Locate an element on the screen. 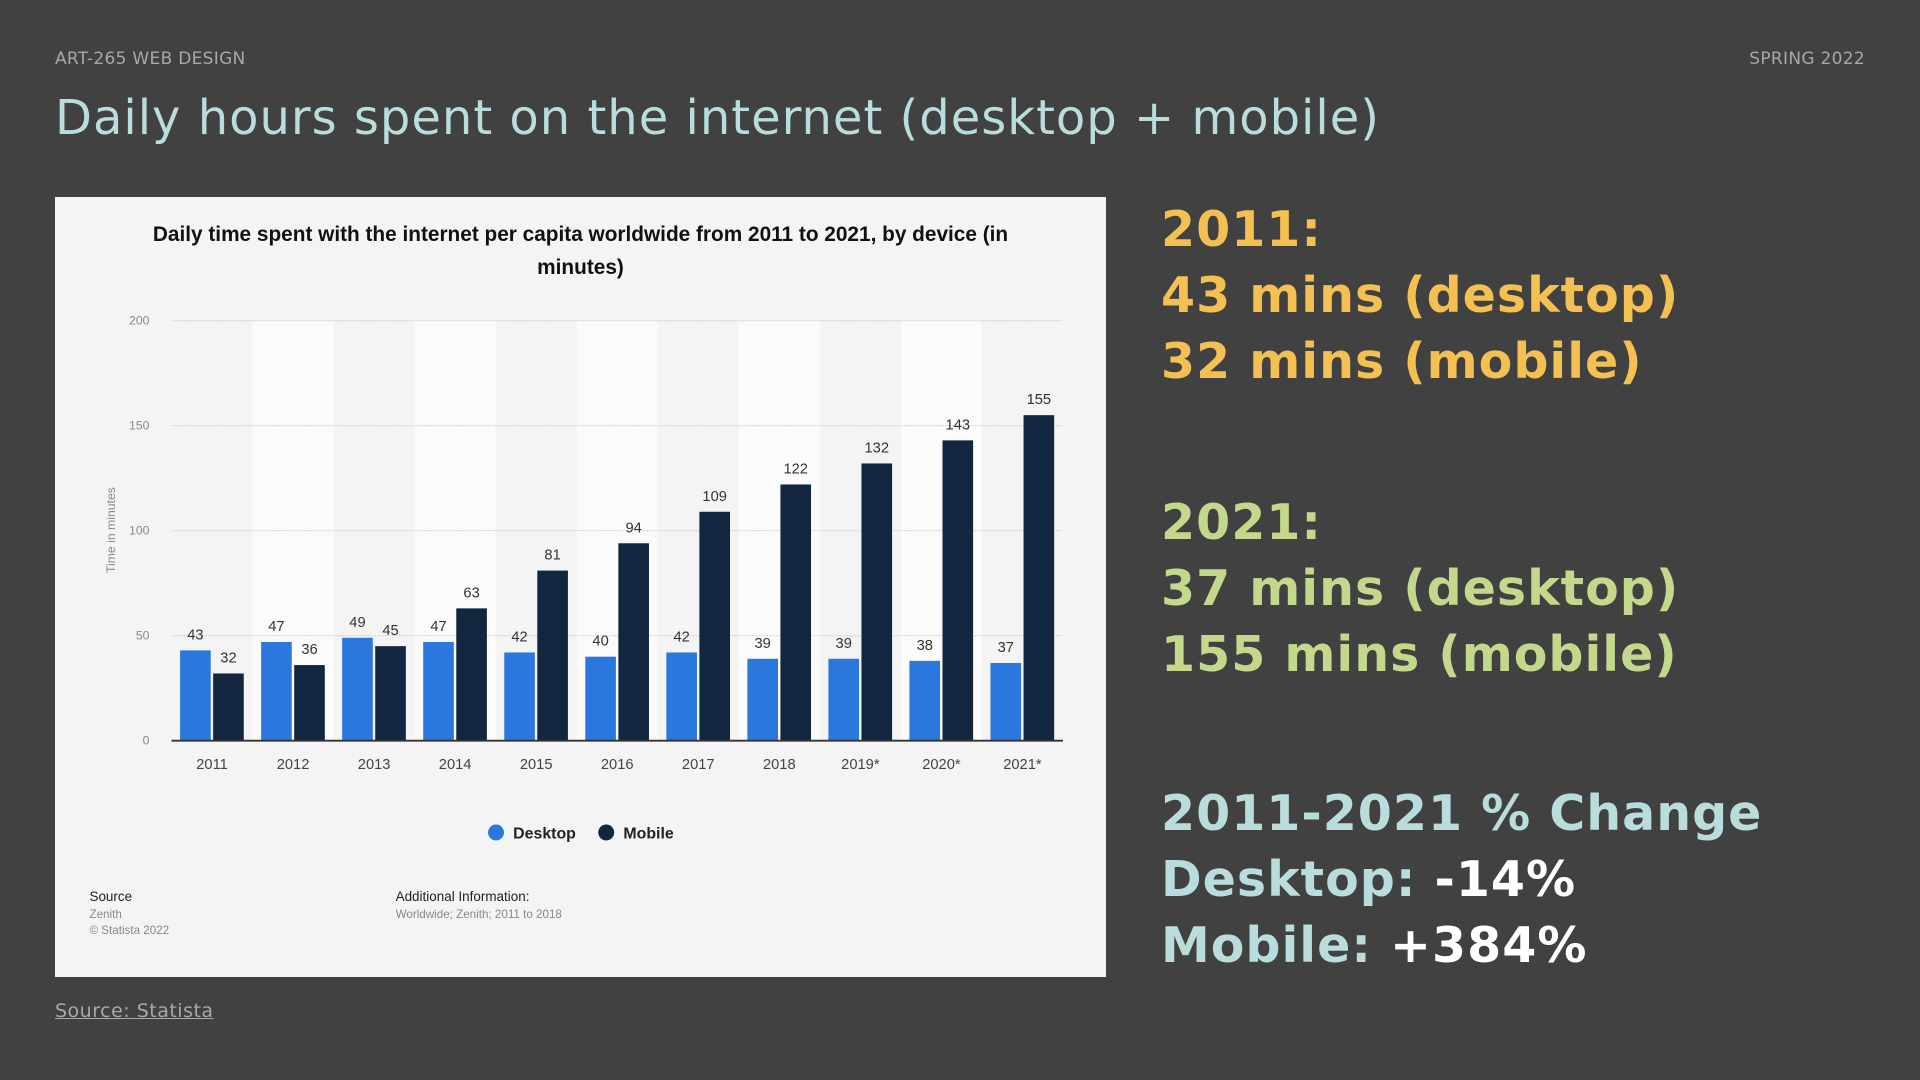  legend: Desktop Mobile is located at coordinates (581, 833).